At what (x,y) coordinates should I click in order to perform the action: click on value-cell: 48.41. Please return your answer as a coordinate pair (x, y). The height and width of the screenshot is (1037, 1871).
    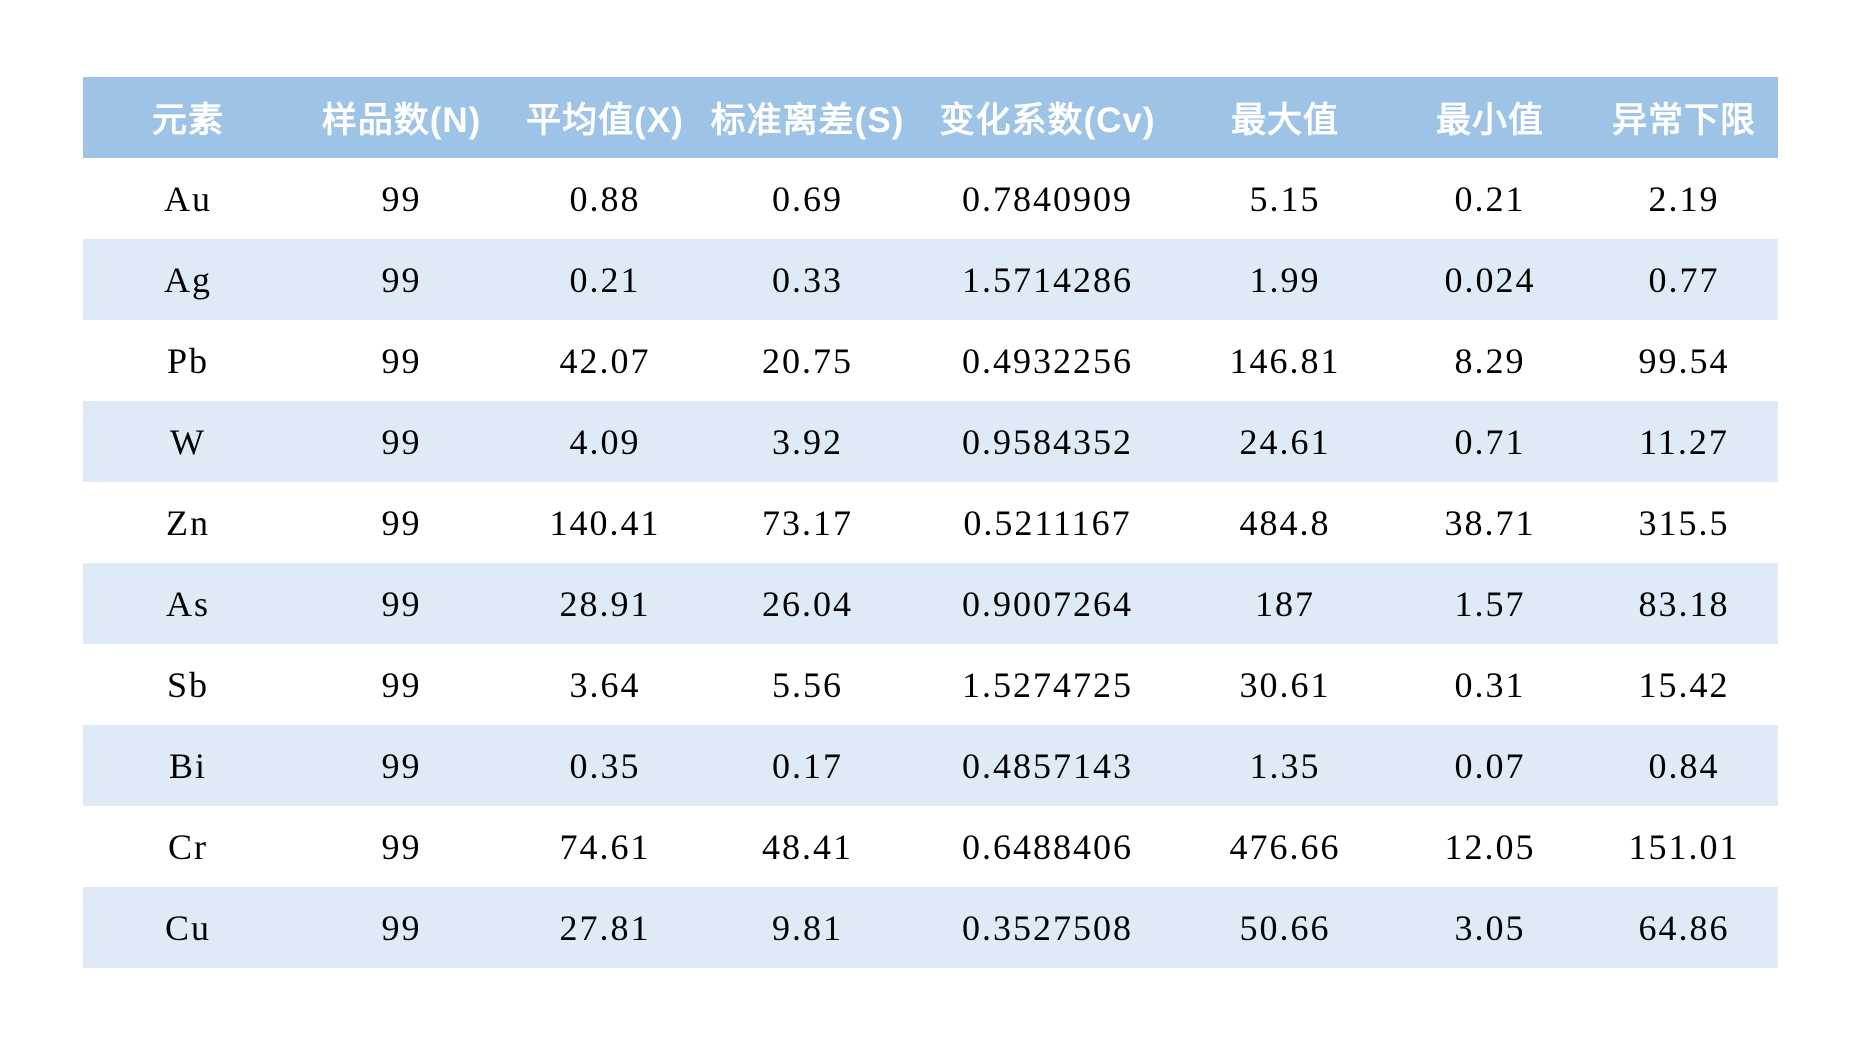
    Looking at the image, I should click on (807, 846).